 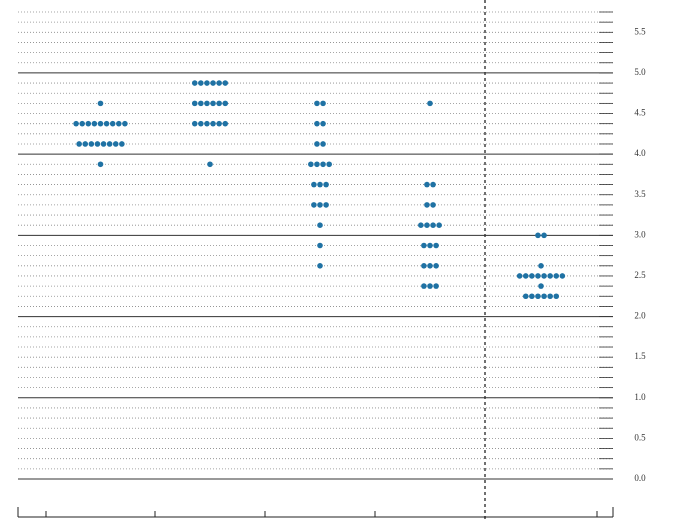 I want to click on y-tick-label: 4.0, so click(x=640, y=153).